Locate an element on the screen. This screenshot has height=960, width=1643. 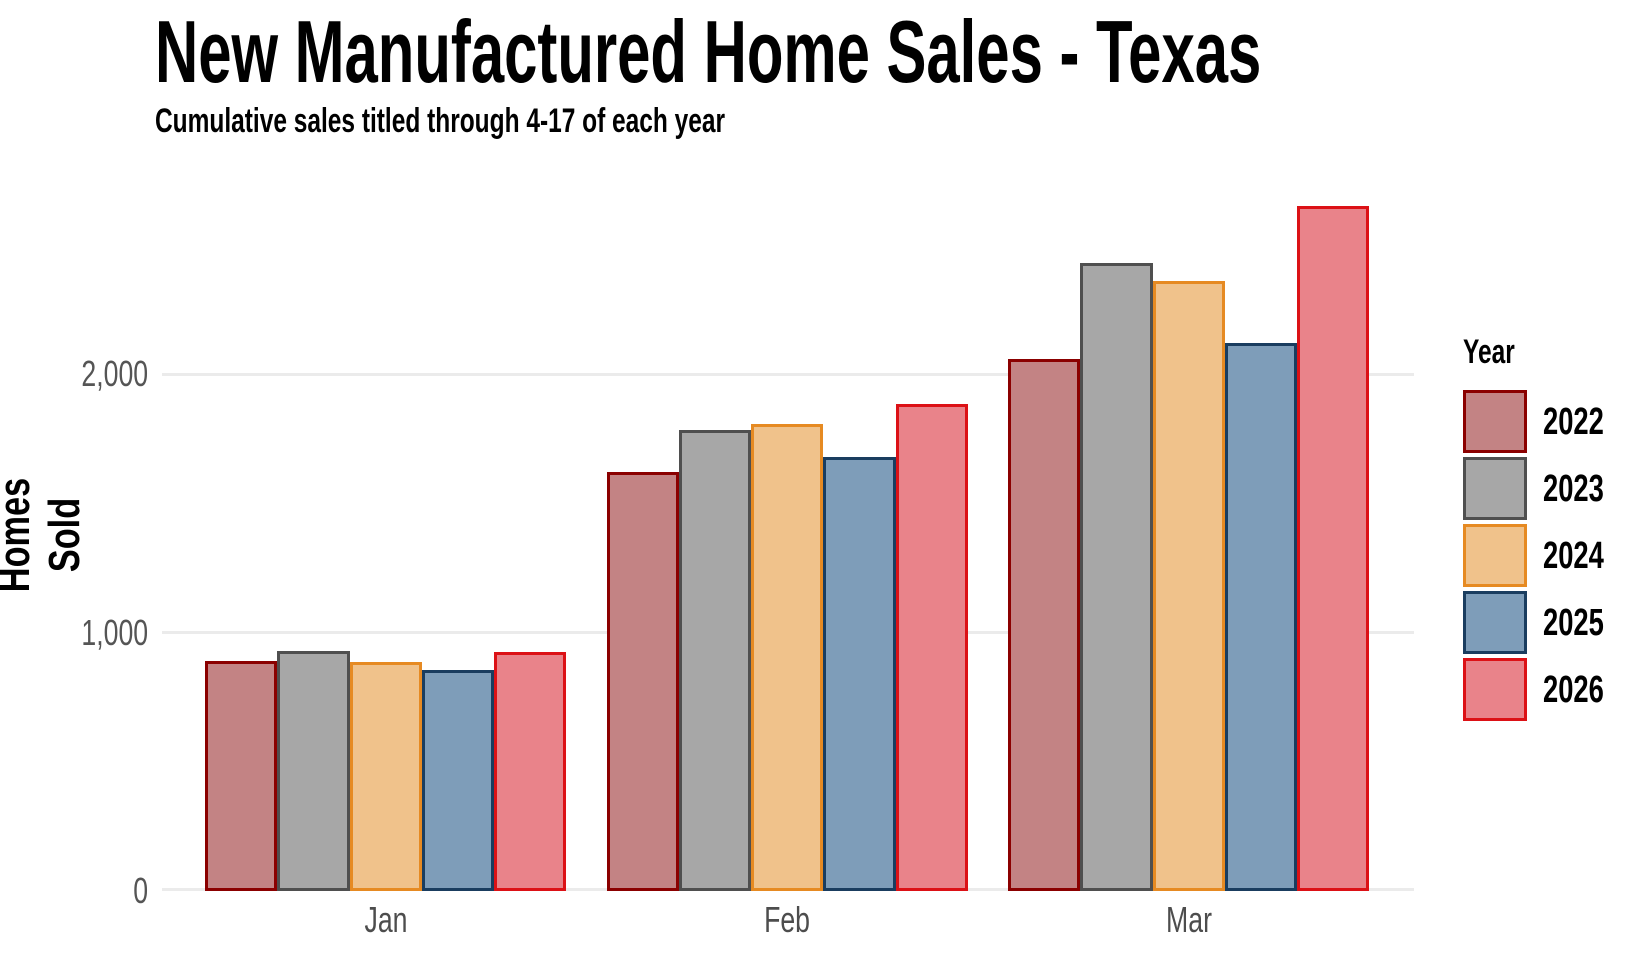
chart-title-text: New Manufactured Home Sales - Texas is located at coordinates (708, 51).